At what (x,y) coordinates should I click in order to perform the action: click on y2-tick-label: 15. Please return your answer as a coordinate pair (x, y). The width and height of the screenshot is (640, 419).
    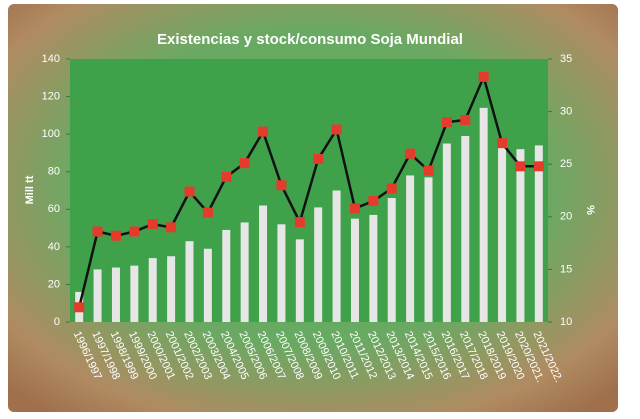
    Looking at the image, I should click on (566, 269).